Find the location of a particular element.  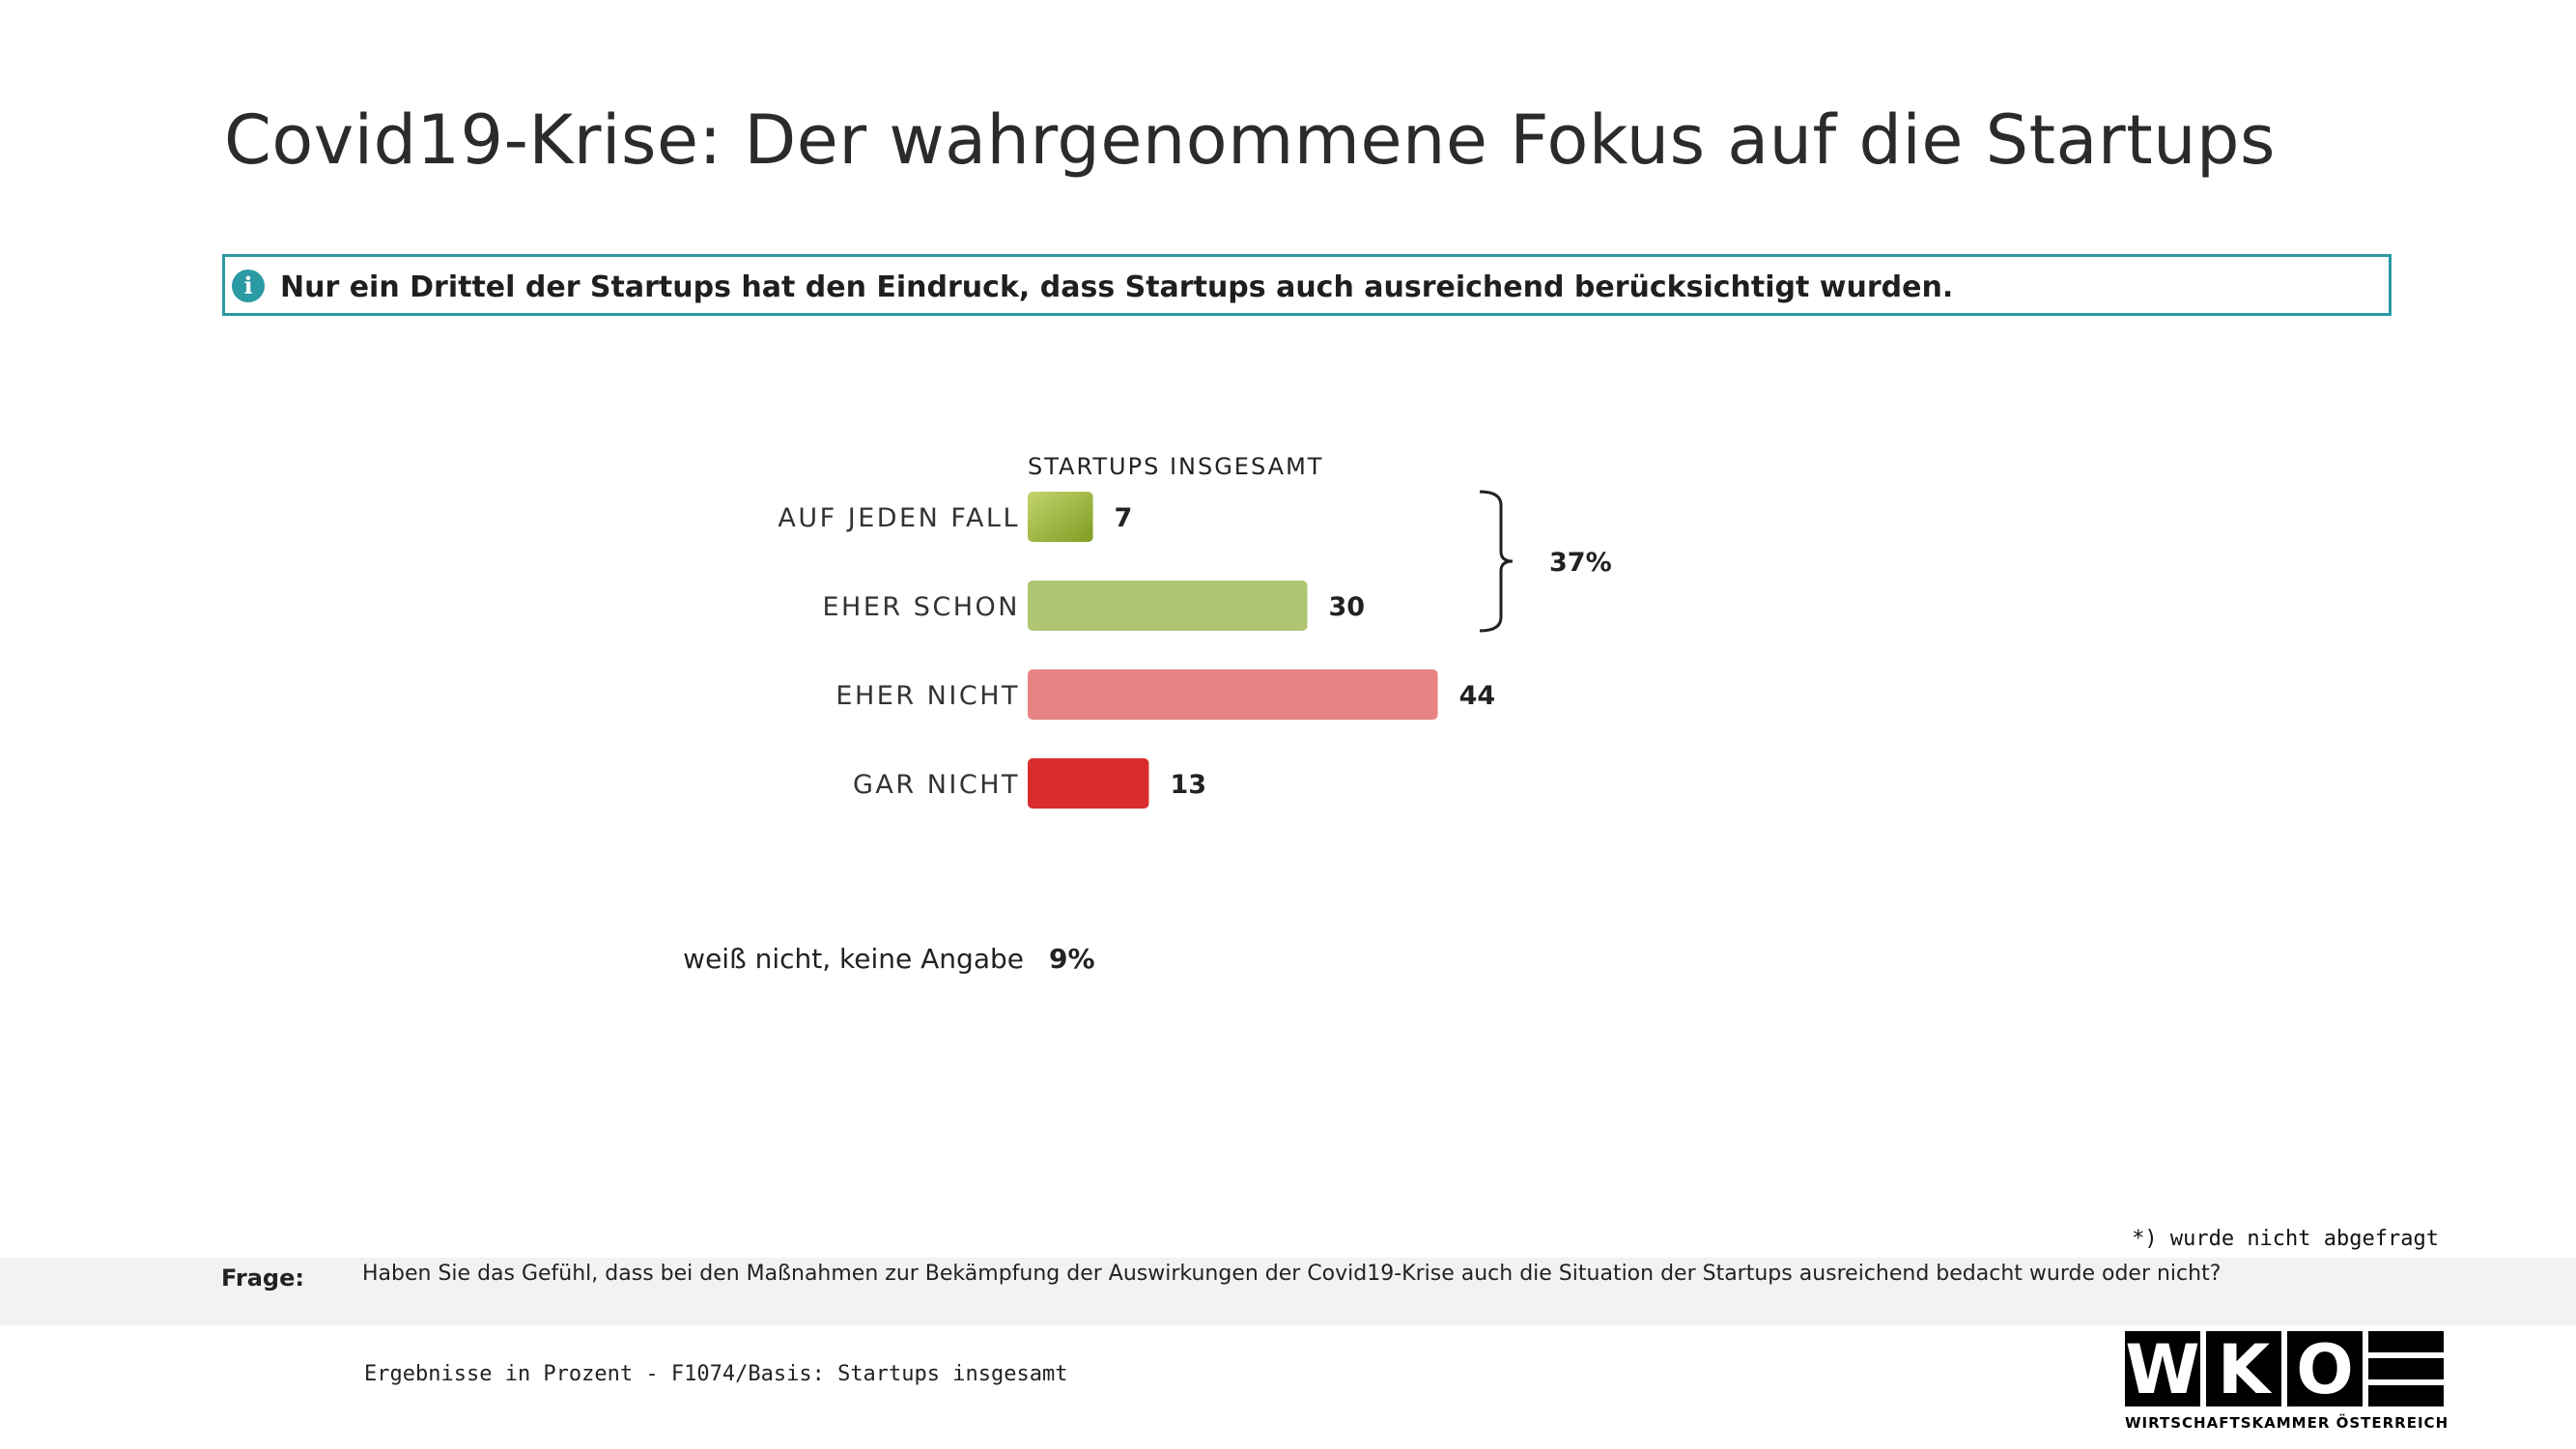

logo-stripes is located at coordinates (2406, 1368).